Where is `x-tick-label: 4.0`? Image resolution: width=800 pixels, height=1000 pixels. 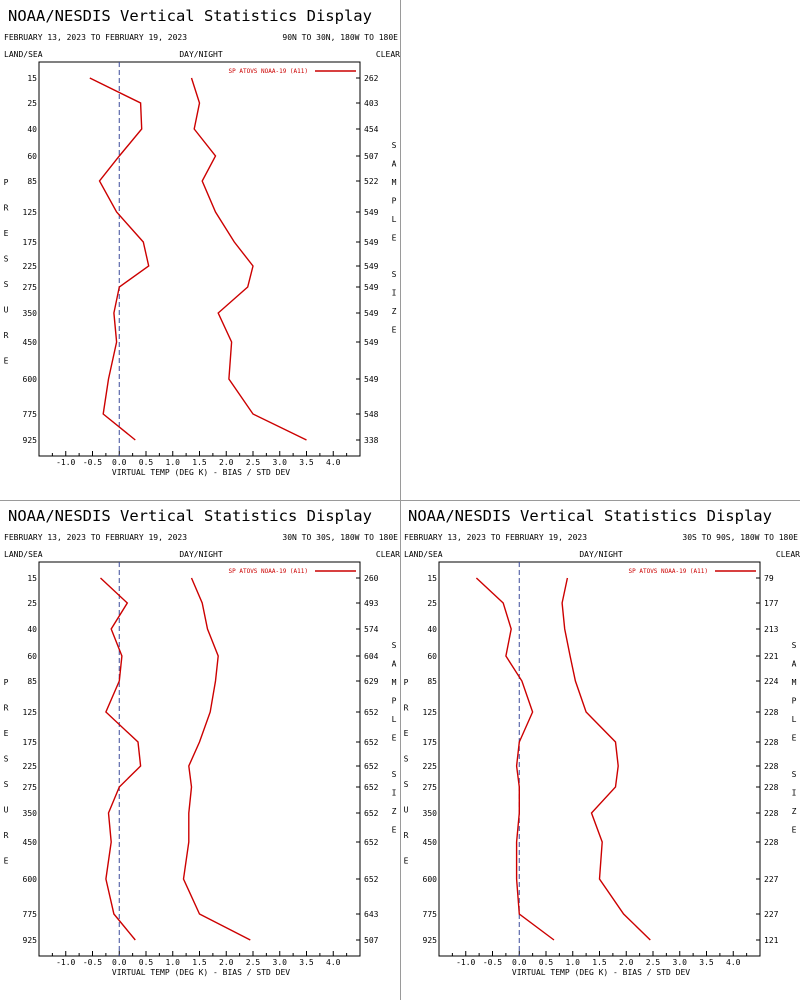 x-tick-label: 4.0 is located at coordinates (733, 962).